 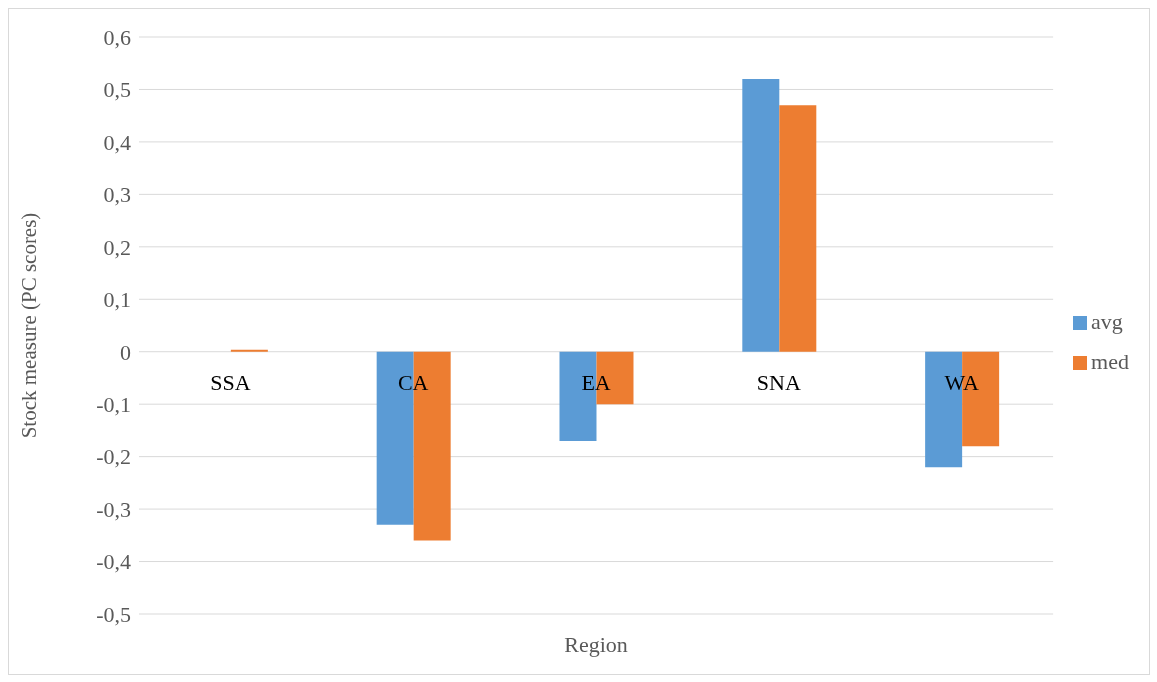 I want to click on y-tick-label: 0,1, so click(x=117, y=300).